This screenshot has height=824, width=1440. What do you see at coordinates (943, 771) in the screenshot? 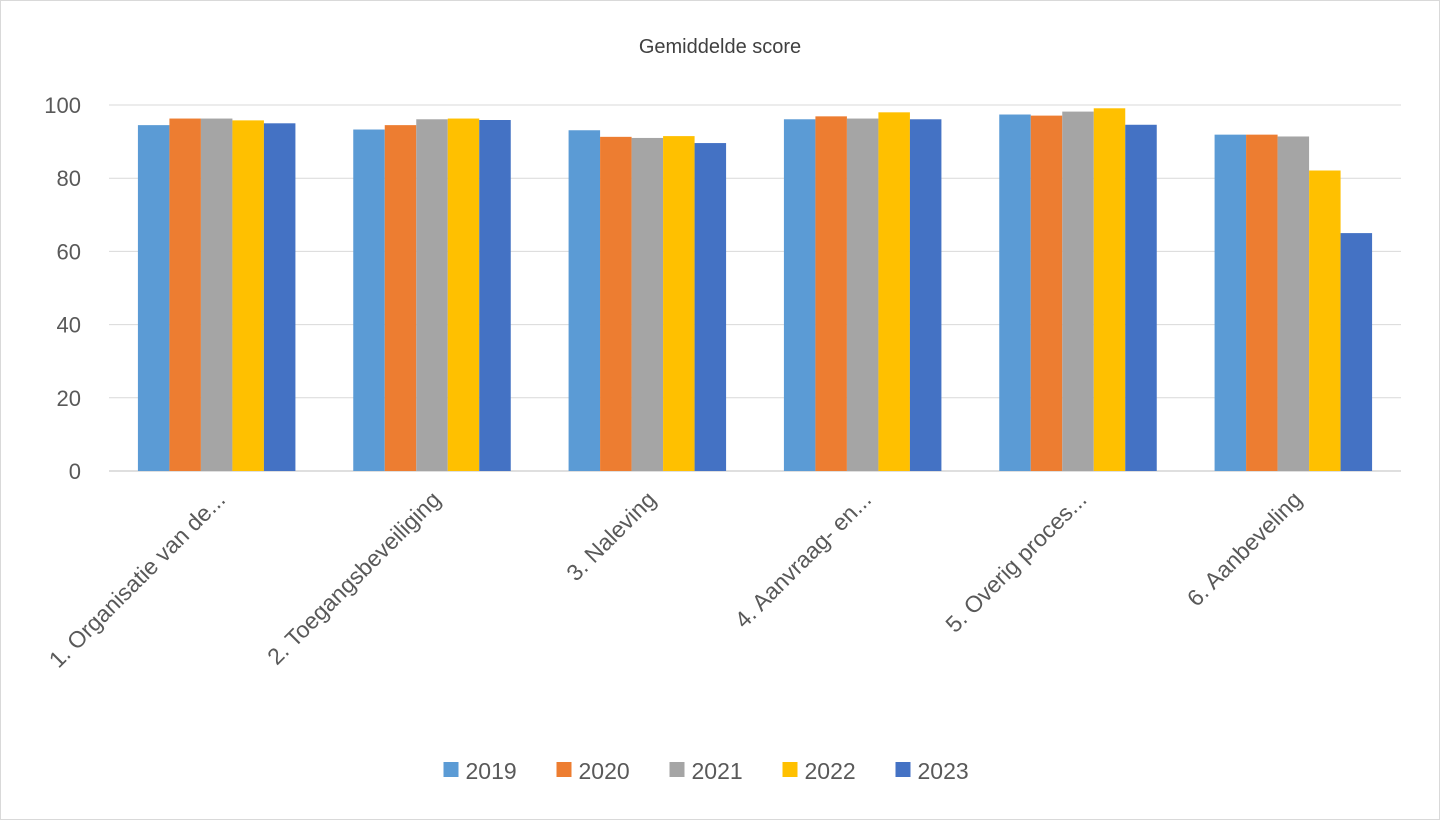
I see `legend-label: 2023` at bounding box center [943, 771].